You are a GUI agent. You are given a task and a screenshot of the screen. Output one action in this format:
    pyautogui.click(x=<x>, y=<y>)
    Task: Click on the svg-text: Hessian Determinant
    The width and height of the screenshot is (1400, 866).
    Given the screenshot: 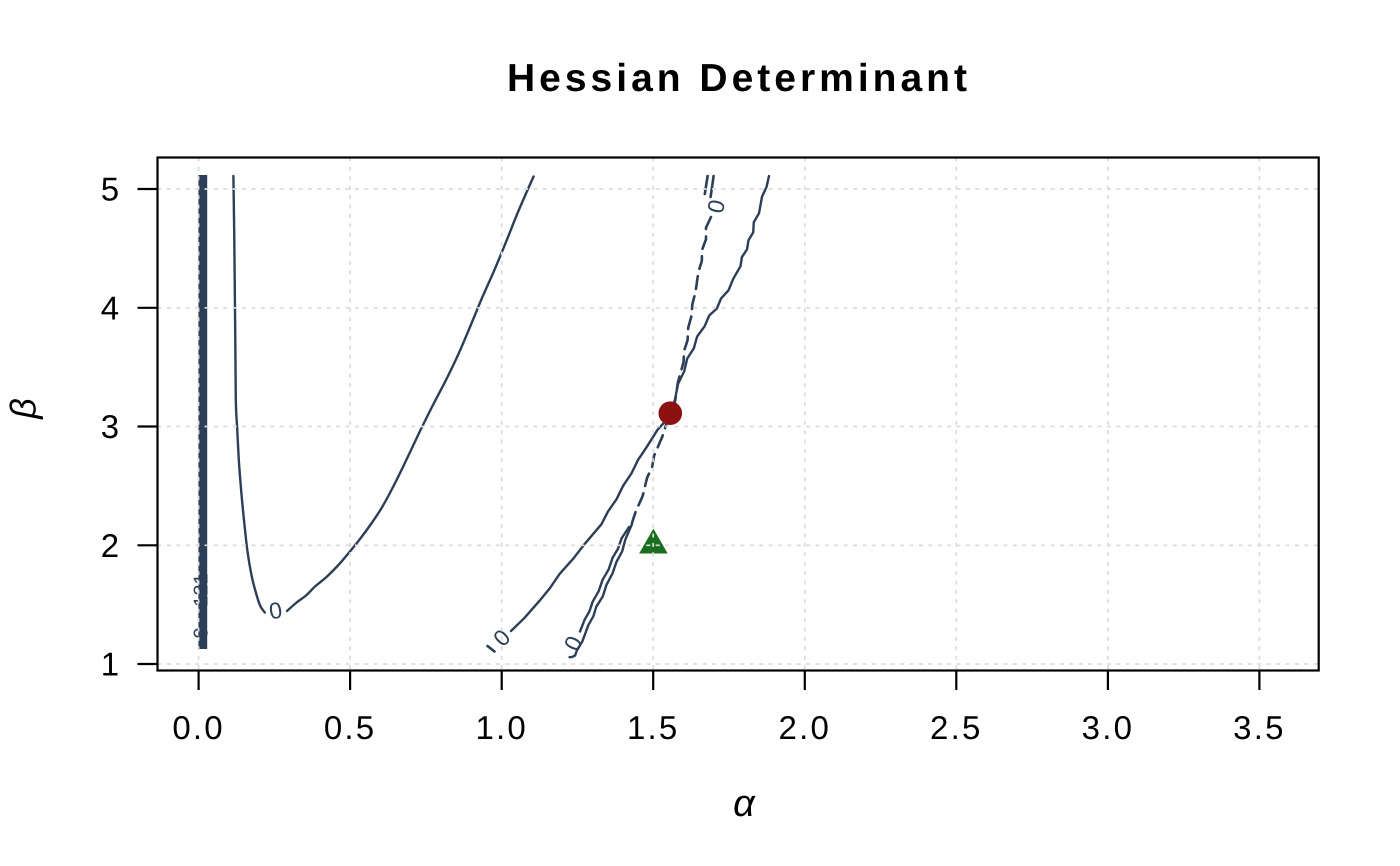 What is the action you would take?
    pyautogui.click(x=739, y=78)
    